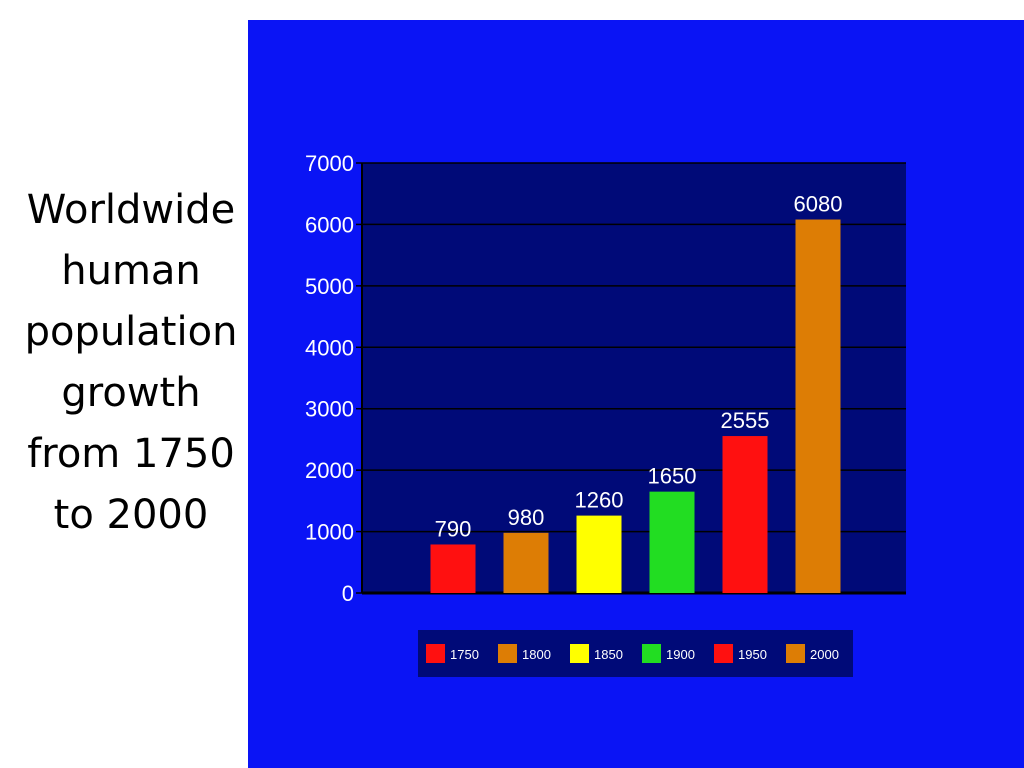 Image resolution: width=1024 pixels, height=768 pixels. What do you see at coordinates (599, 500) in the screenshot?
I see `data-label-1850: 1260` at bounding box center [599, 500].